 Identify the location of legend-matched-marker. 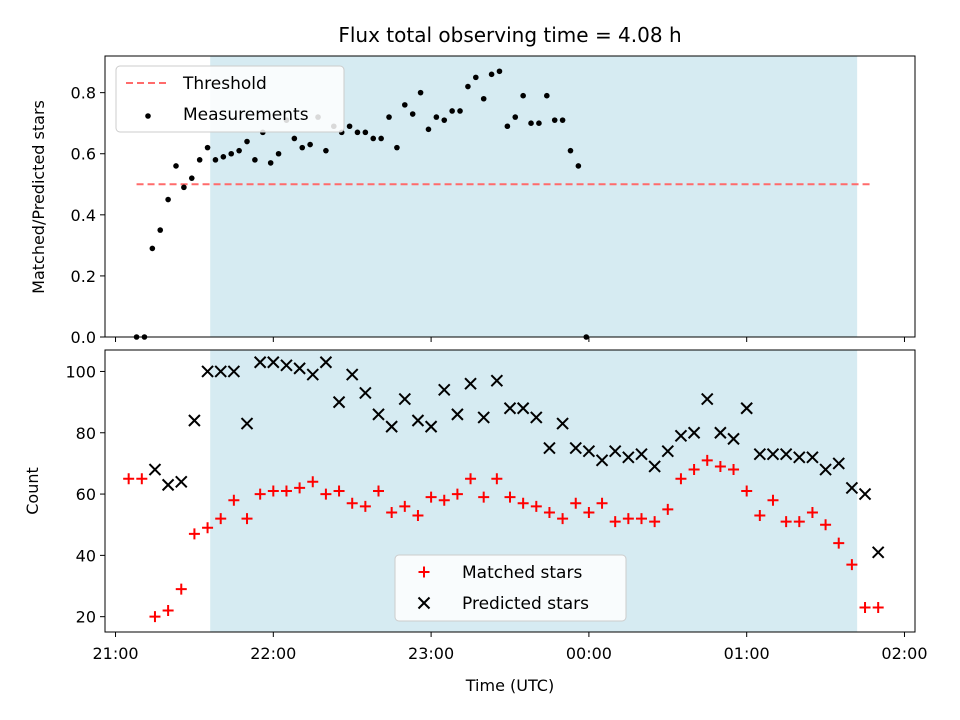
(424, 572).